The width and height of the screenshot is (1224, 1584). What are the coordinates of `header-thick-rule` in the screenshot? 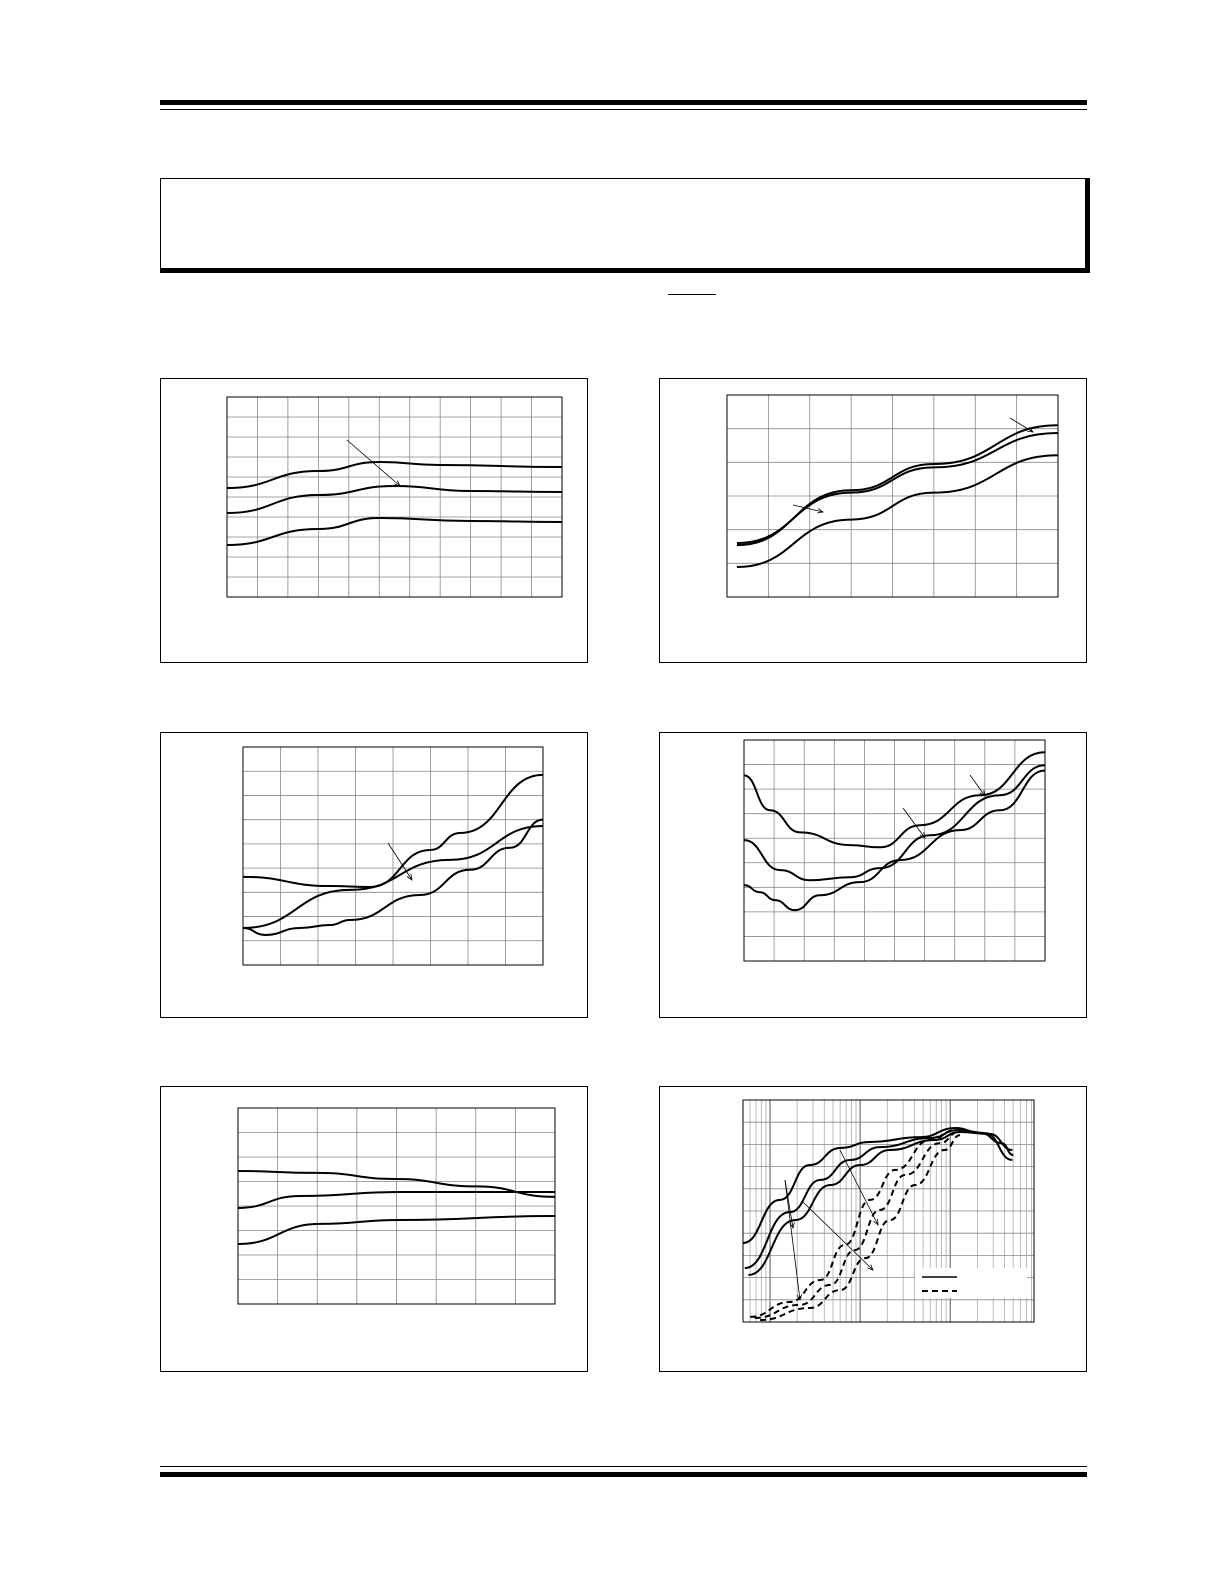 It's located at (623, 102).